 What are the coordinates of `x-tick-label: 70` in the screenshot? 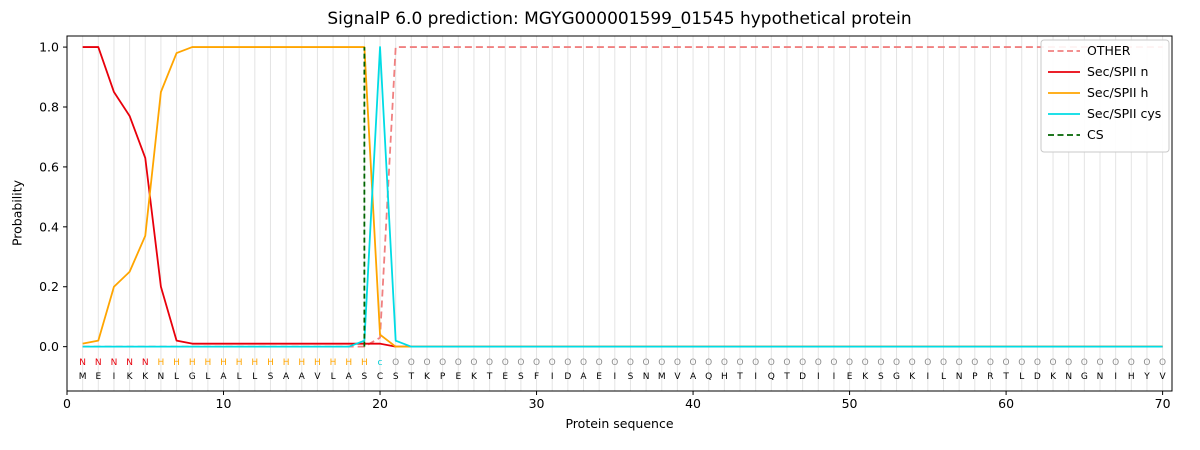 It's located at (1163, 403).